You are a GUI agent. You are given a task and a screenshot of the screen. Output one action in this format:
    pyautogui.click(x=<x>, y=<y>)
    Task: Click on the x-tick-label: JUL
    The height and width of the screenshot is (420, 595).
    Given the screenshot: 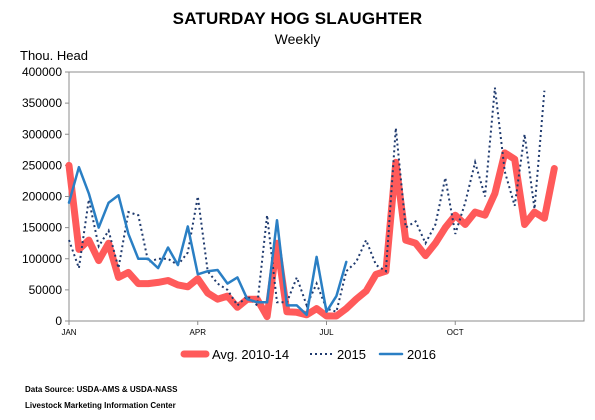 What is the action you would take?
    pyautogui.click(x=326, y=332)
    